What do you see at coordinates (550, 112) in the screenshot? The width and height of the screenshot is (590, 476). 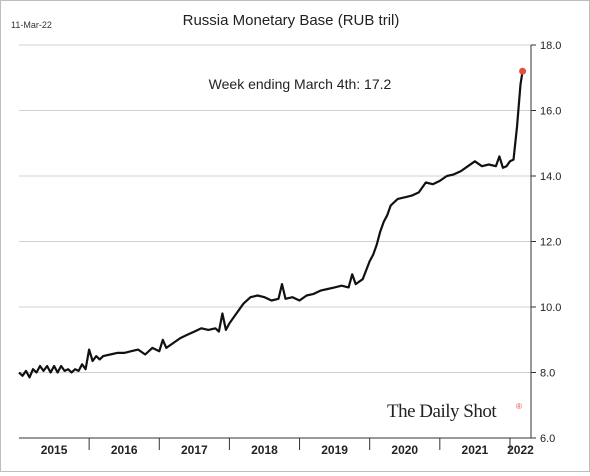 I see `y-tick-label-5: 16.0` at bounding box center [550, 112].